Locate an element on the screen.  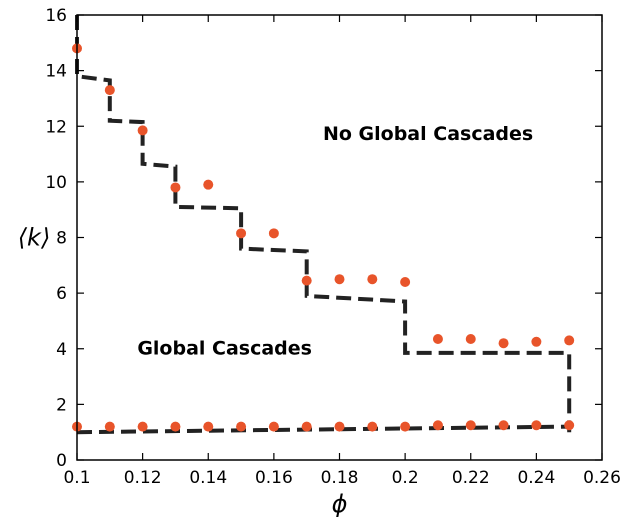
y-tick-label: 6 is located at coordinates (61, 294).